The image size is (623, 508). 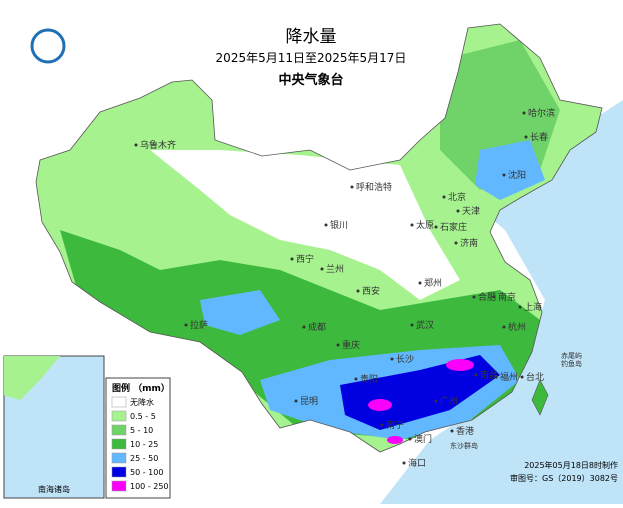 I want to click on city-label: 澳门, so click(x=423, y=439).